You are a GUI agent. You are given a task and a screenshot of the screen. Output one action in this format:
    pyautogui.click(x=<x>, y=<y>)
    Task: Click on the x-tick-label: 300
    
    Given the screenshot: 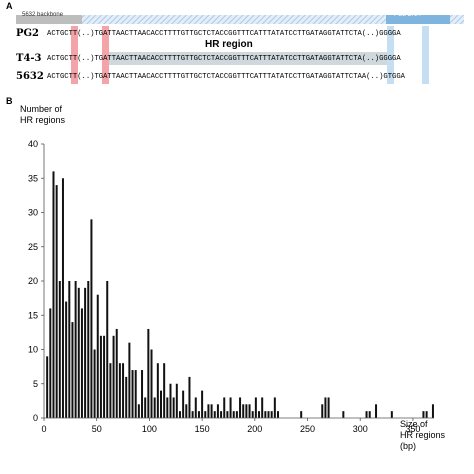 What is the action you would take?
    pyautogui.click(x=360, y=429)
    